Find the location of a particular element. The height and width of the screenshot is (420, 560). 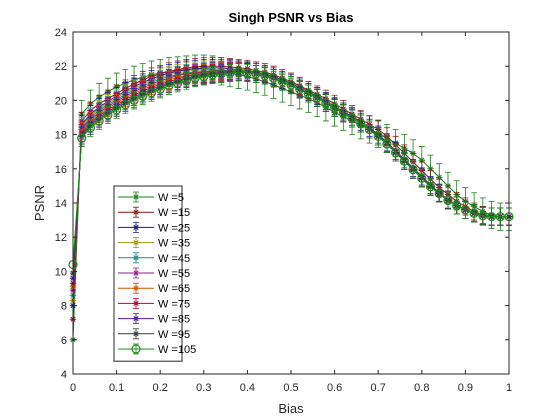

y-tick-label: 18 is located at coordinates (61, 136).